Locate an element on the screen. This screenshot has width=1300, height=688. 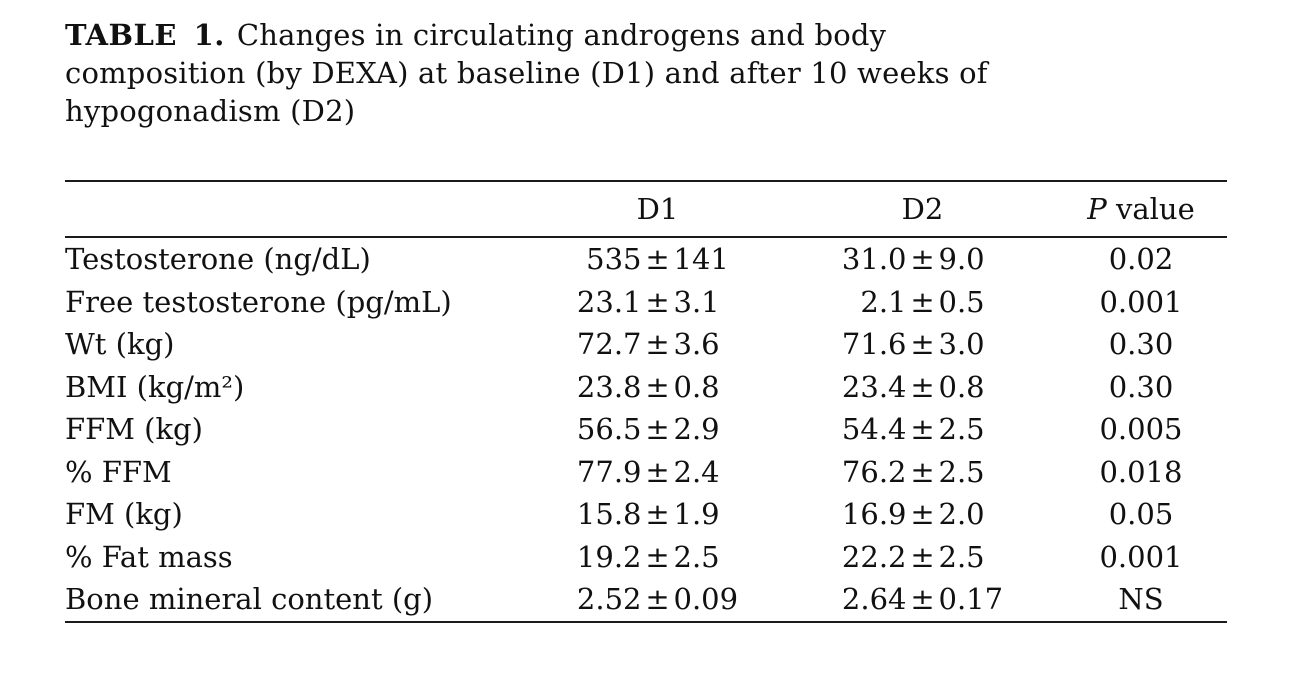
error-value: 3.6 is located at coordinates (696, 344).